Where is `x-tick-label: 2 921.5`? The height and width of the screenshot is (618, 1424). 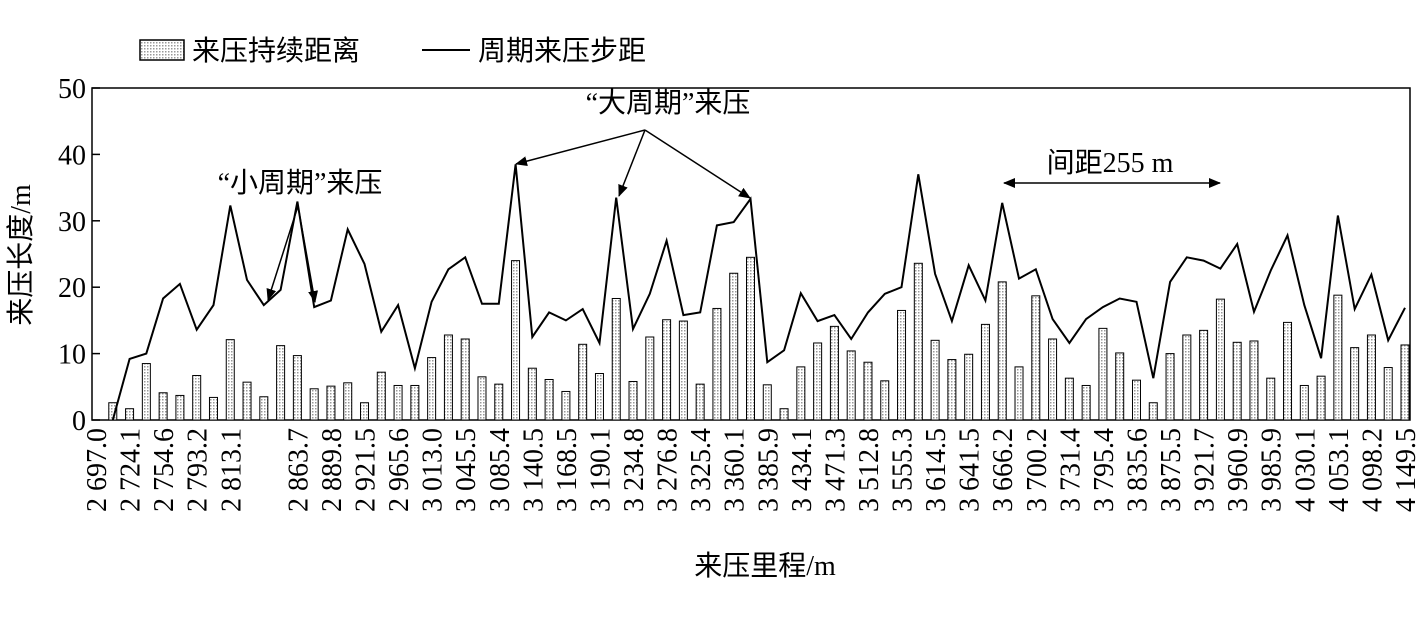 x-tick-label: 2 921.5 is located at coordinates (366, 470).